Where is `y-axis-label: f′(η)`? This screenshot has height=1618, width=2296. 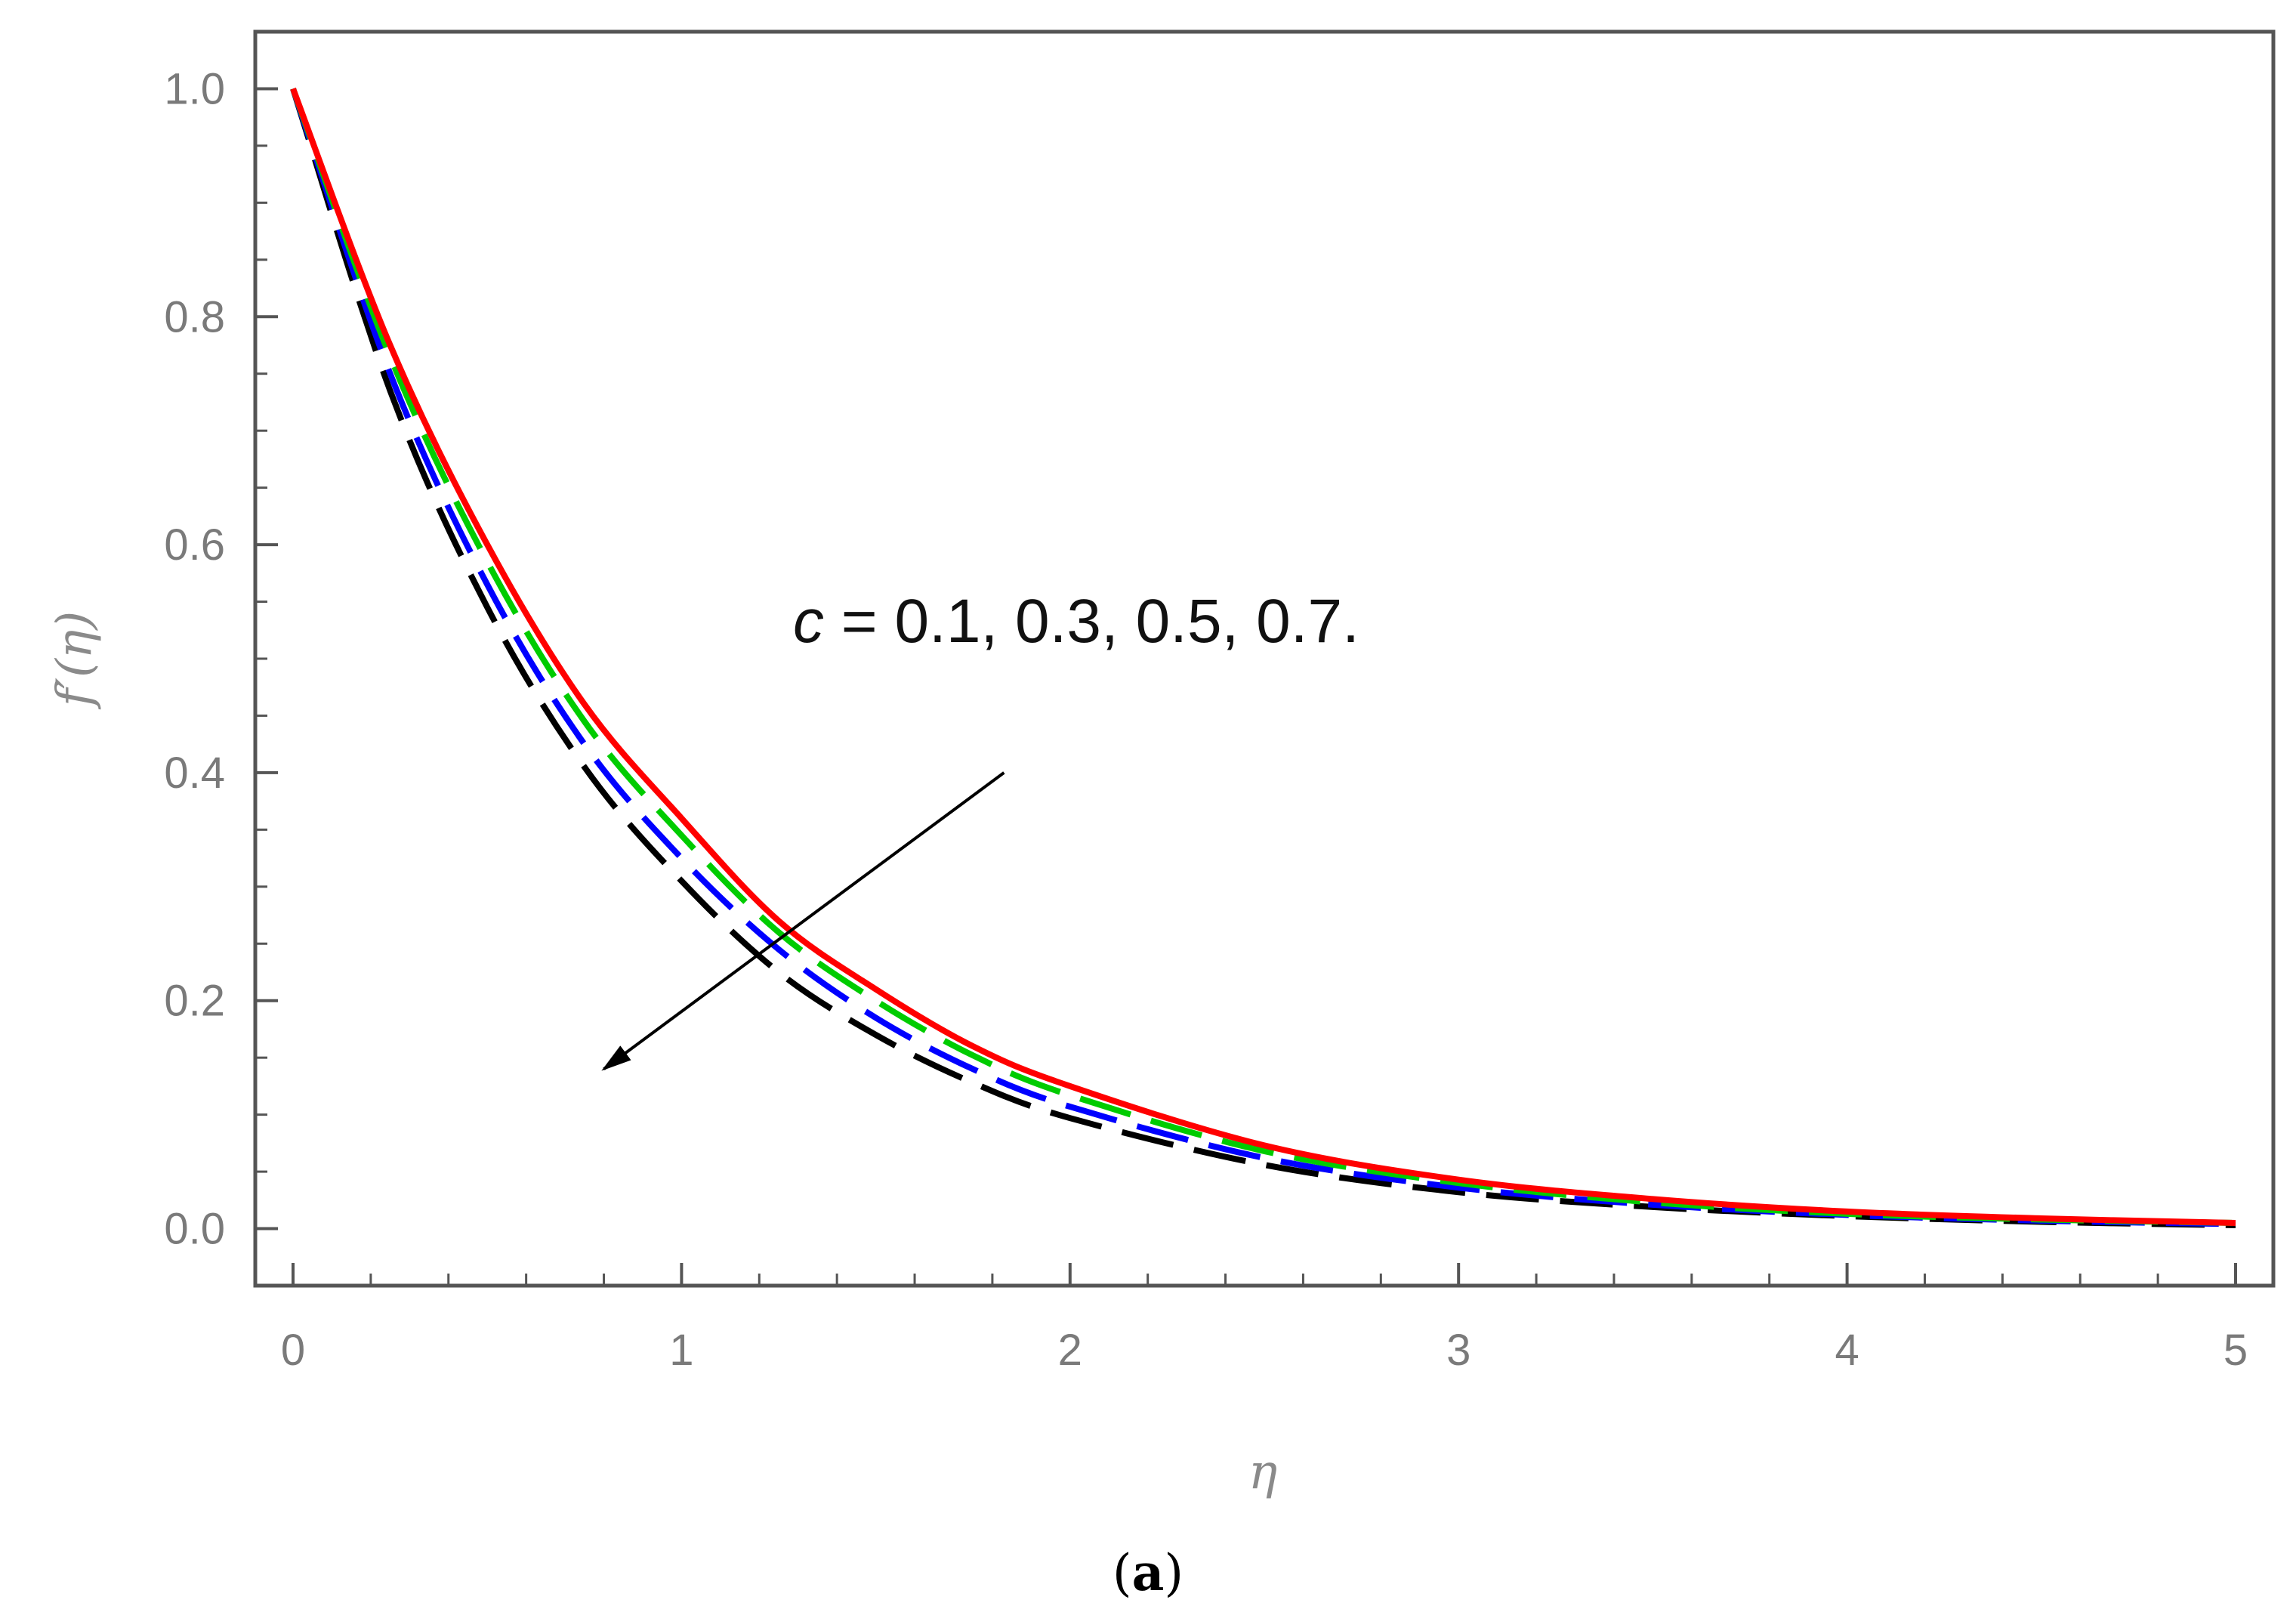 y-axis-label: f′(η) is located at coordinates (75, 660).